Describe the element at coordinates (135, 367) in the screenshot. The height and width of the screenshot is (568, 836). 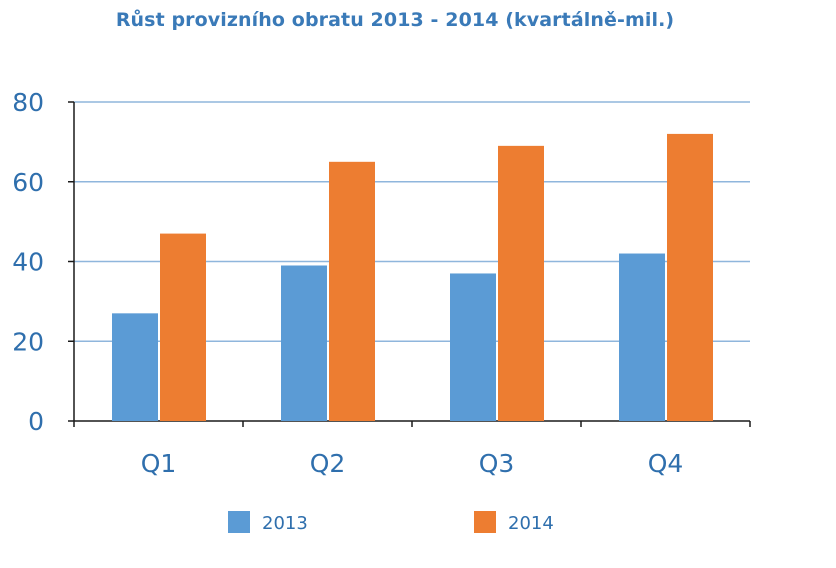
I see `bar-2013-Q1` at that location.